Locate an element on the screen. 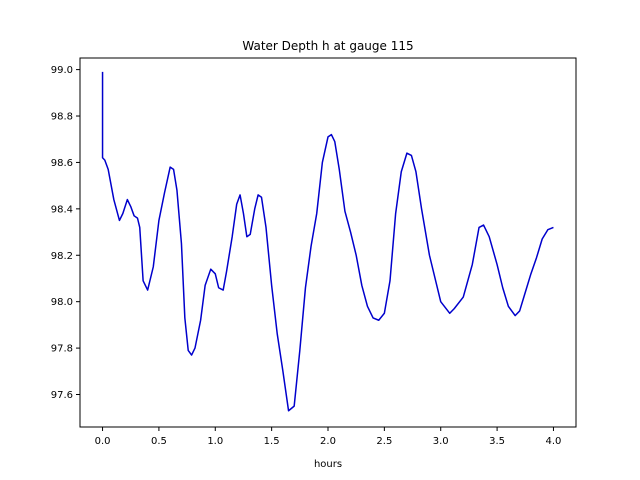 This screenshot has height=480, width=640. x-axis: 0.0 0.5 1.0 1.5 2.0 2.5 3.0 3.5 4.0 is located at coordinates (328, 437).